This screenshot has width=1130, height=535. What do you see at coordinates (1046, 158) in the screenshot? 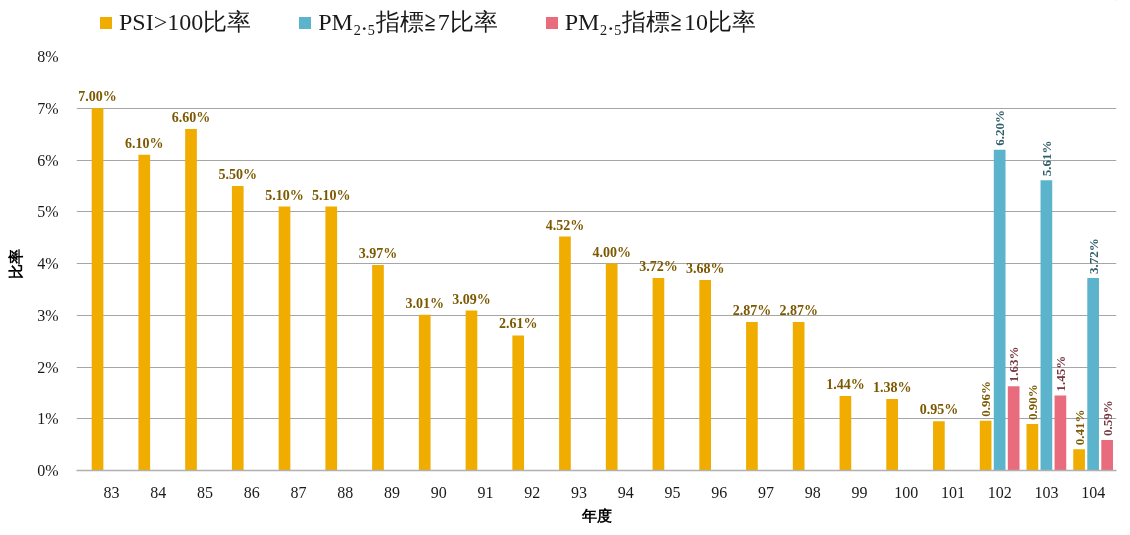
I see `data-label: 5.61%` at bounding box center [1046, 158].